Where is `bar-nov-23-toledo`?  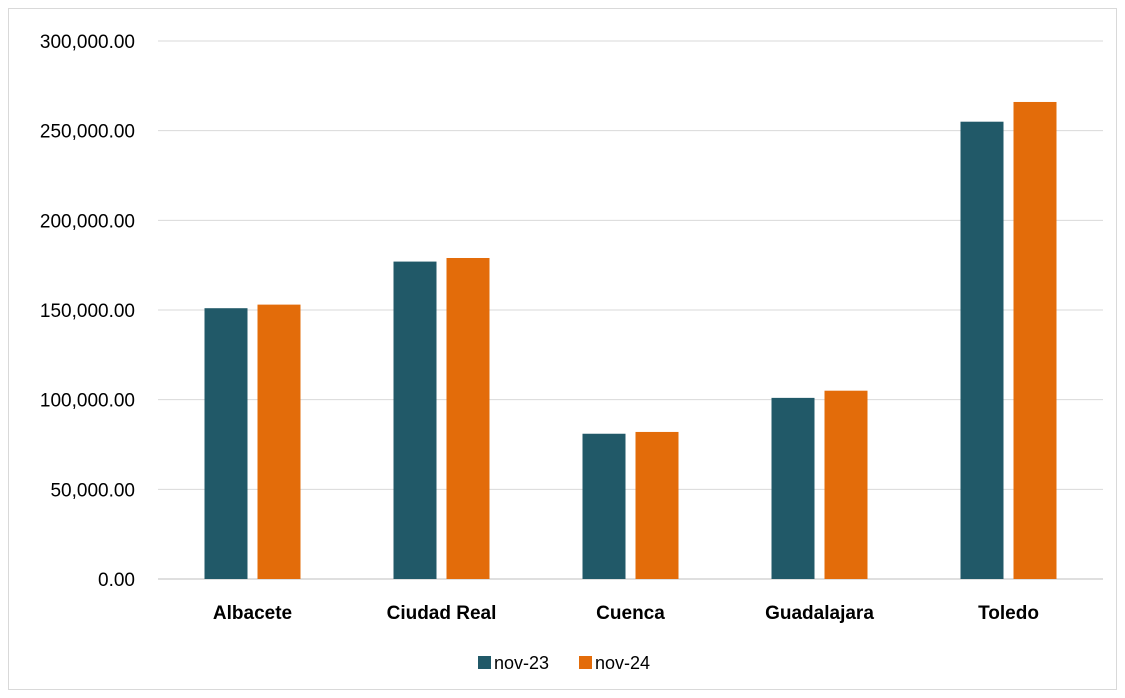
bar-nov-23-toledo is located at coordinates (982, 350).